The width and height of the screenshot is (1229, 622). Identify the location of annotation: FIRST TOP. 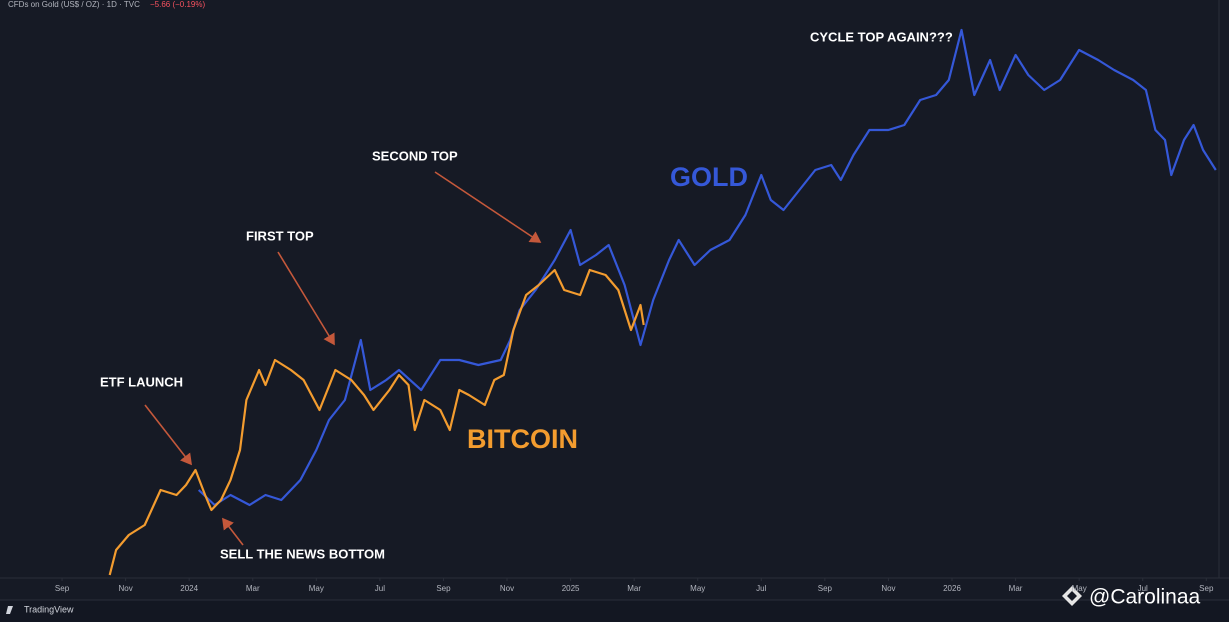
(280, 235).